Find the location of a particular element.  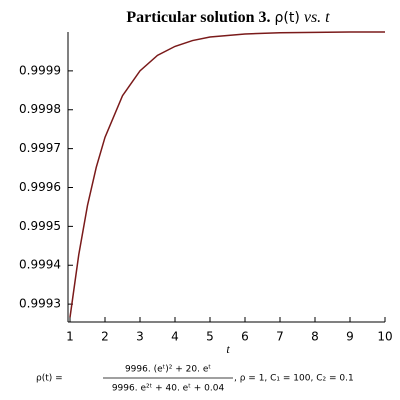

x-tick-label: 10 is located at coordinates (384, 337).